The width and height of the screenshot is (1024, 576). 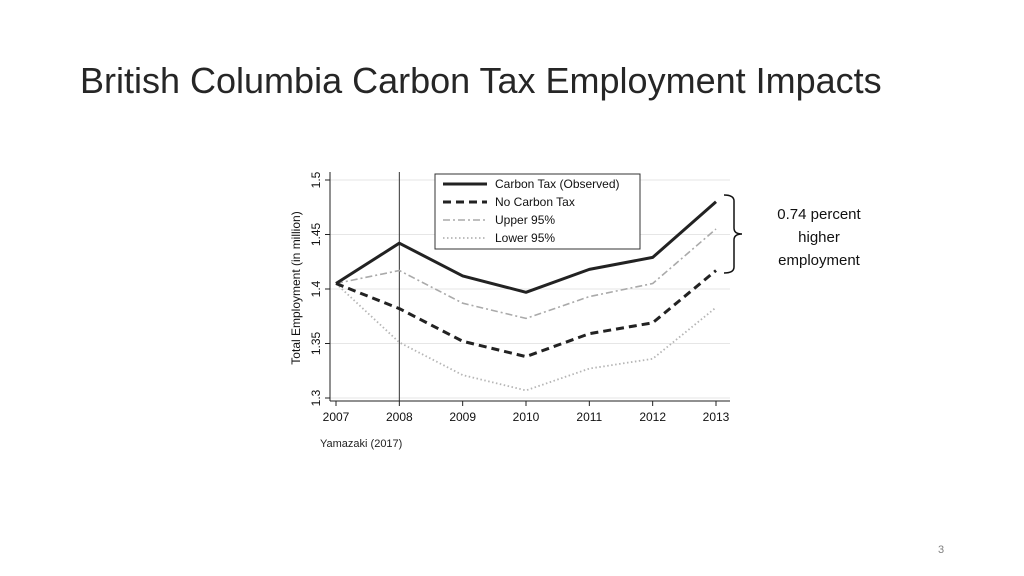 I want to click on bracket, so click(x=733, y=234).